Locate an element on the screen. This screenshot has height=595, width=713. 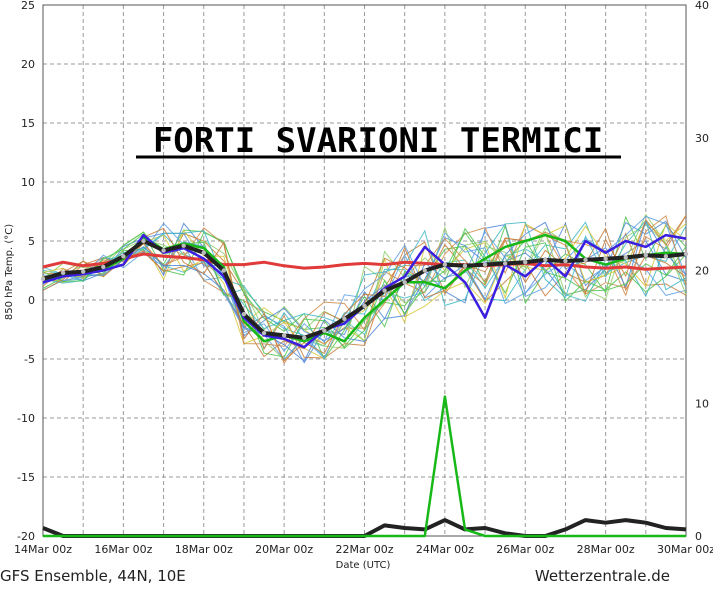
y-tick-label: 5 is located at coordinates (31, 241).